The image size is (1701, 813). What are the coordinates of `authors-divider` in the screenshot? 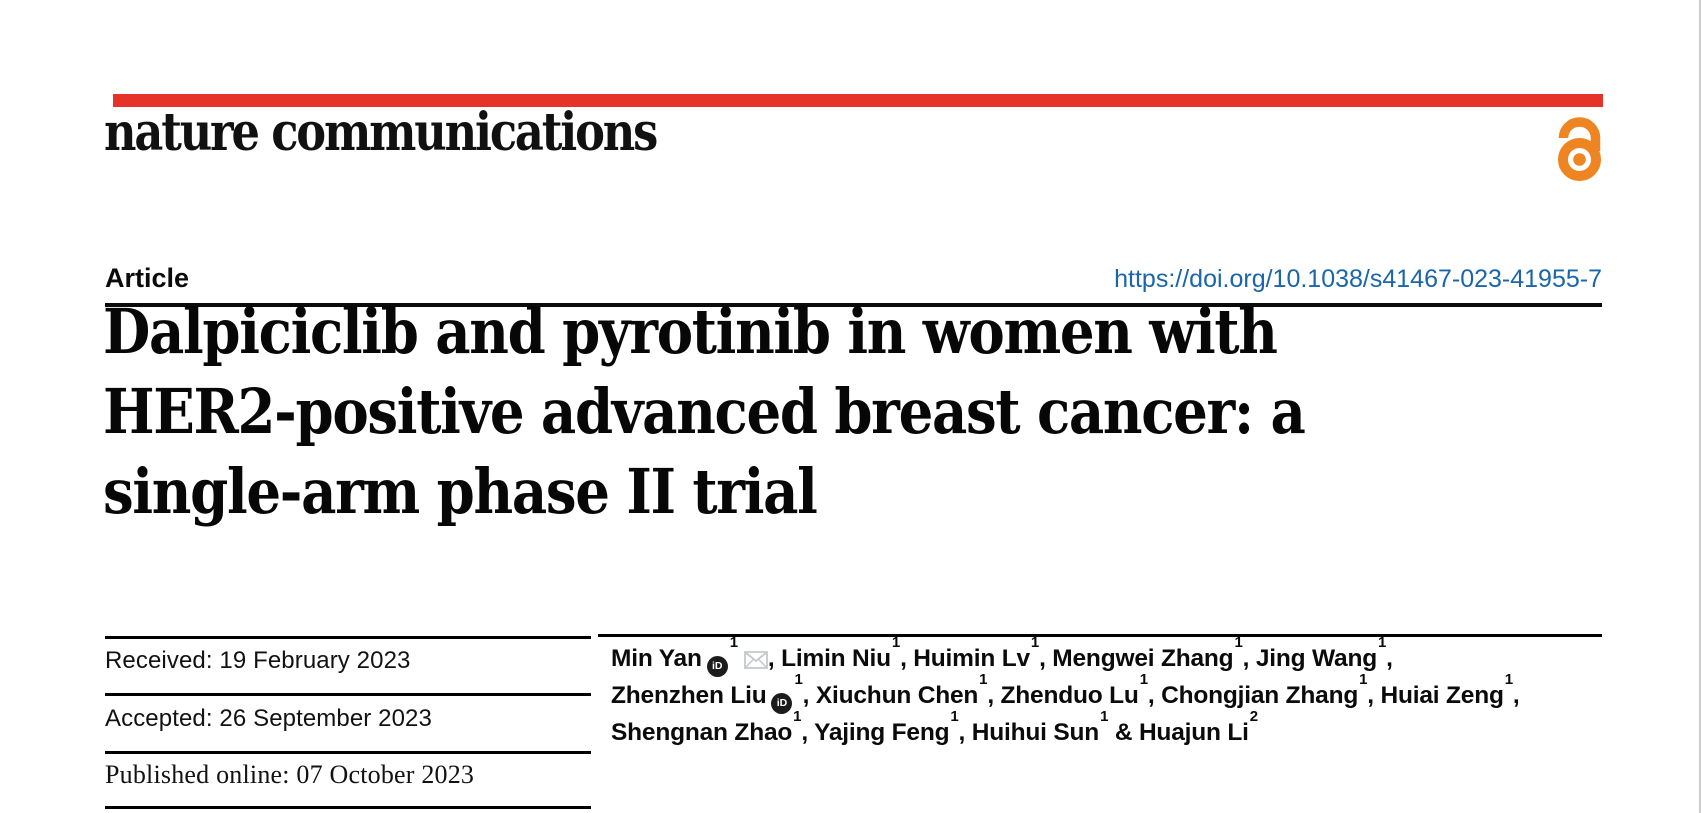 It's located at (1100, 635).